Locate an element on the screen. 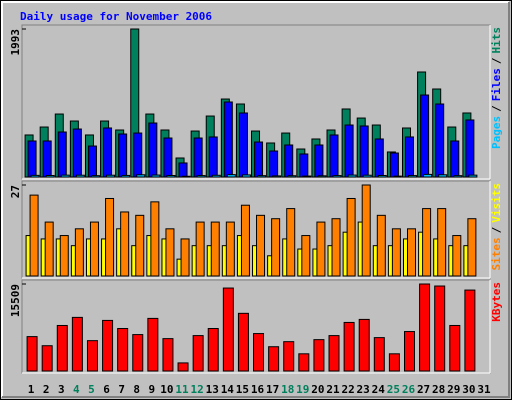 This screenshot has height=400, width=512. y-tick-label: 15509 is located at coordinates (15, 300).